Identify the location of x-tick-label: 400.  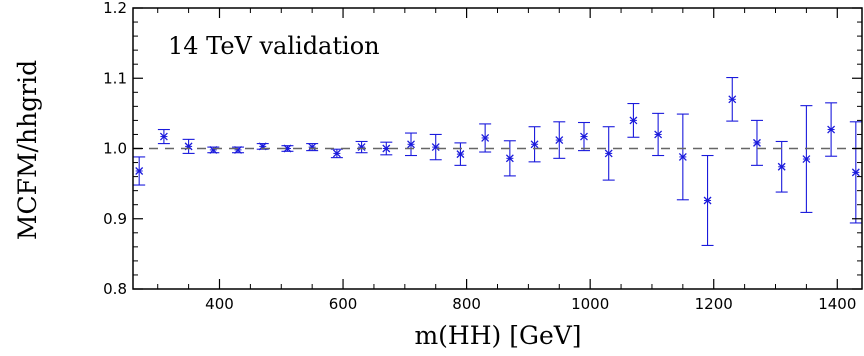
(219, 304).